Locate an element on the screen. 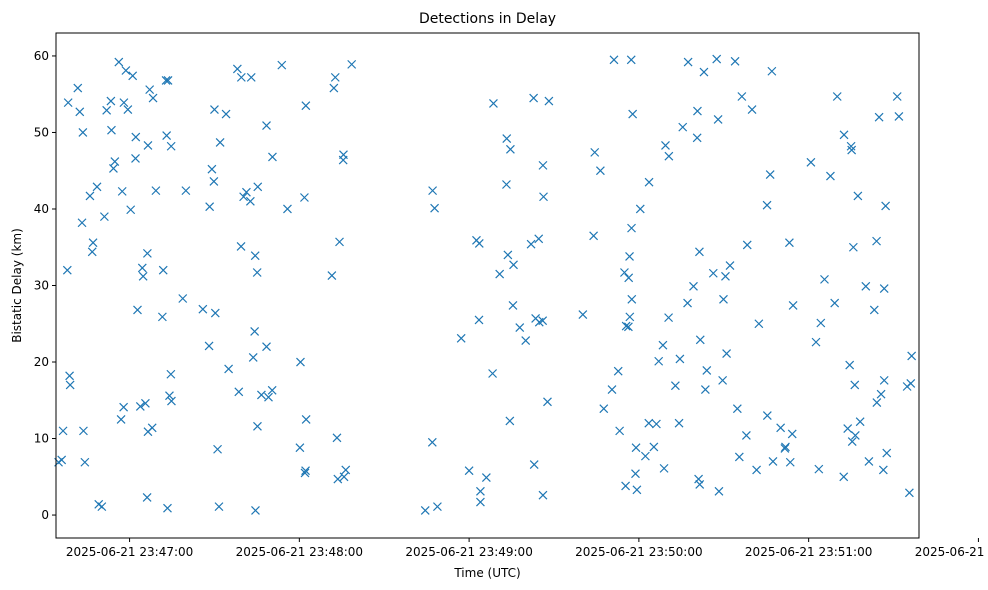  y-tick-label: 40 is located at coordinates (41, 209).